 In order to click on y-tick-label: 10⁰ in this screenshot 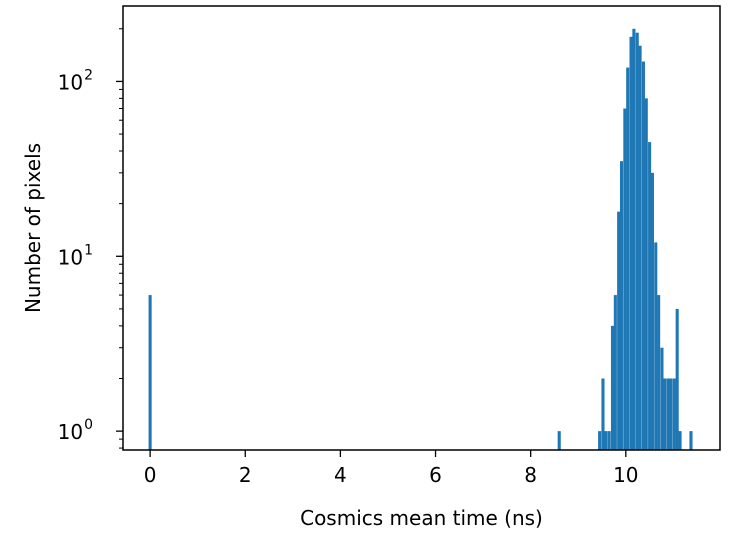, I will do `click(75, 430)`.